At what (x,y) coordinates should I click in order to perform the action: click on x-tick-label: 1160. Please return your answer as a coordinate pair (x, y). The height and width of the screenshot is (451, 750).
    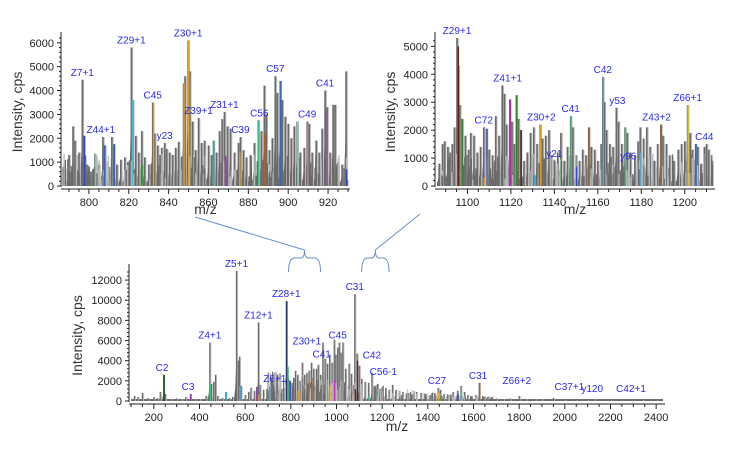
    Looking at the image, I should click on (598, 203).